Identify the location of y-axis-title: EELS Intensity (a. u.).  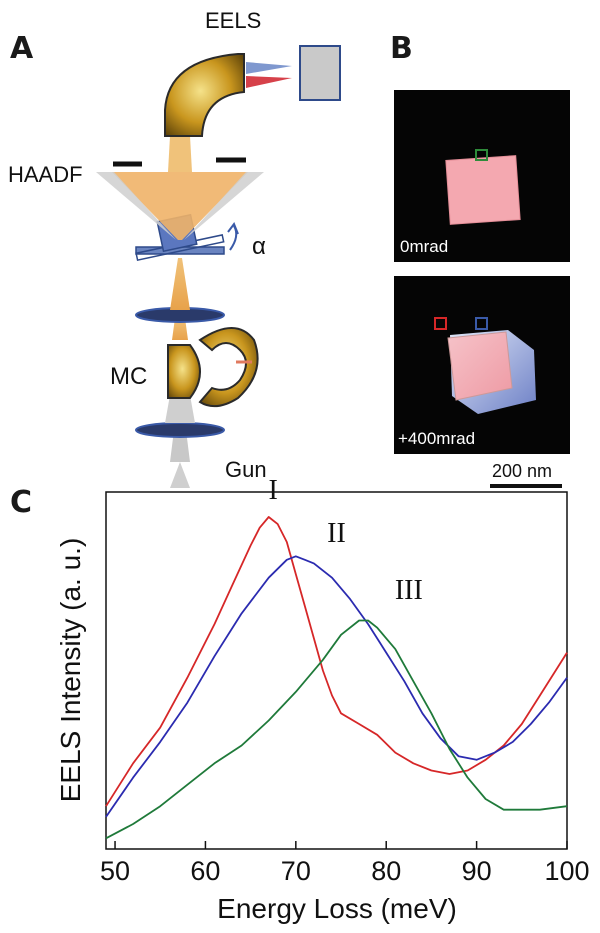
(70, 670).